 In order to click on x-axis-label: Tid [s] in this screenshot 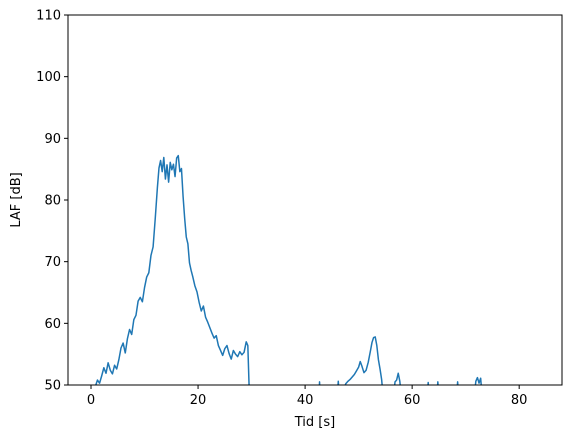, I will do `click(314, 422)`.